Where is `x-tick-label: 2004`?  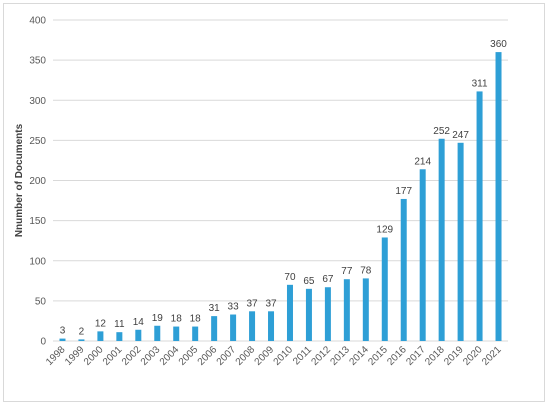
x-tick-label: 2004 is located at coordinates (170, 356).